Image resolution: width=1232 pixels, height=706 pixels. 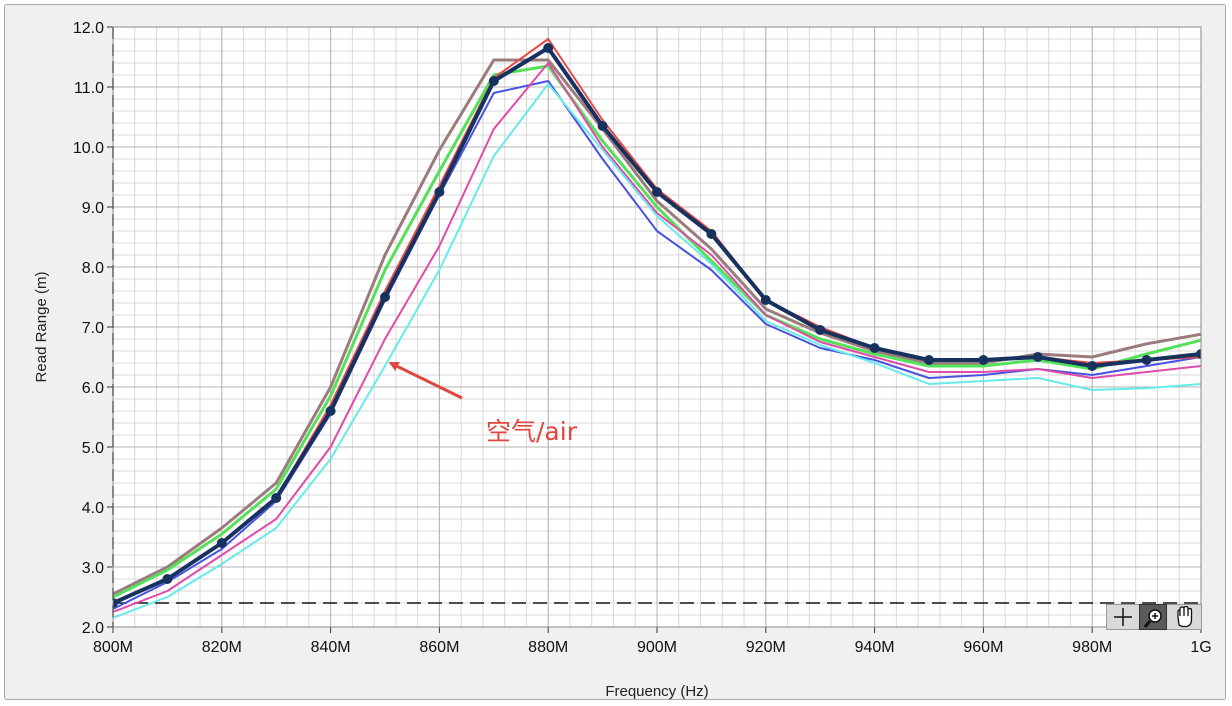 What do you see at coordinates (1200, 647) in the screenshot?
I see `x-tick-label: 1G` at bounding box center [1200, 647].